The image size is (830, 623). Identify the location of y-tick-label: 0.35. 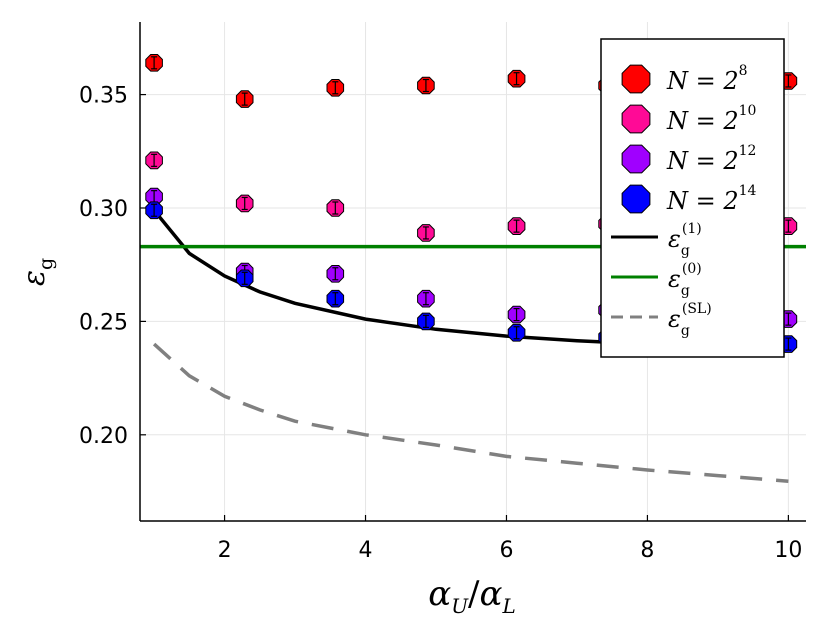
(103, 96).